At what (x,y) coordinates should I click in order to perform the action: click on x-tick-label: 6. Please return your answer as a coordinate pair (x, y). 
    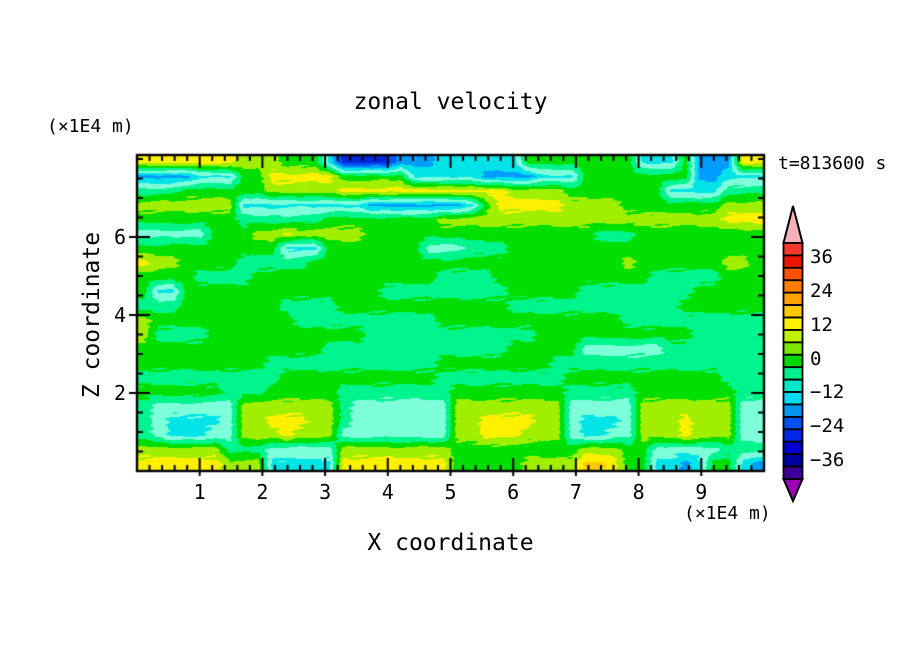
    Looking at the image, I should click on (513, 492).